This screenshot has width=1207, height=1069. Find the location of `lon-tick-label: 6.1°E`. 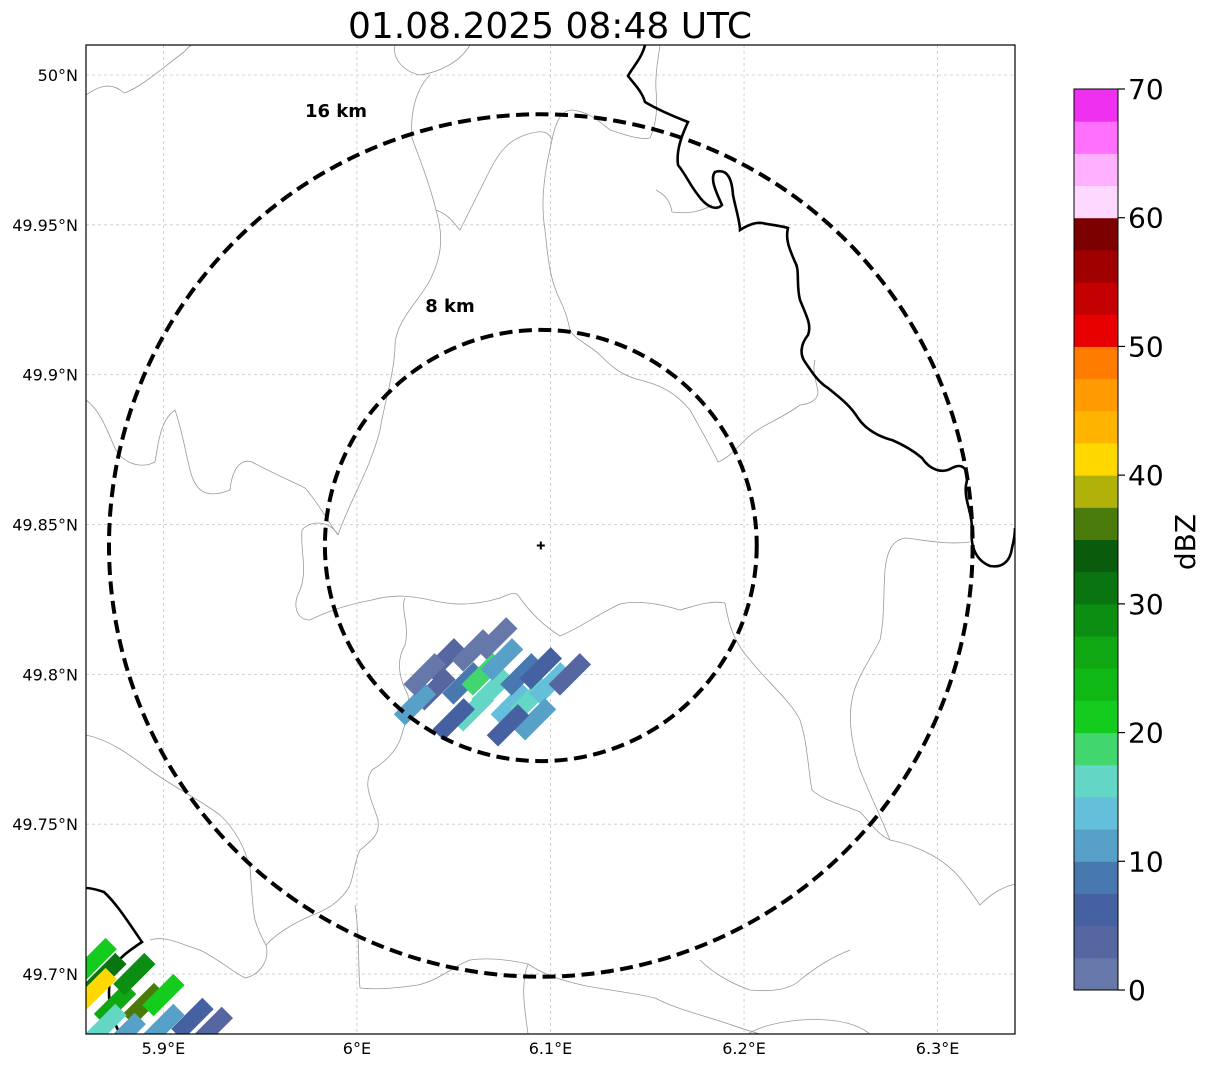

lon-tick-label: 6.1°E is located at coordinates (551, 1048).